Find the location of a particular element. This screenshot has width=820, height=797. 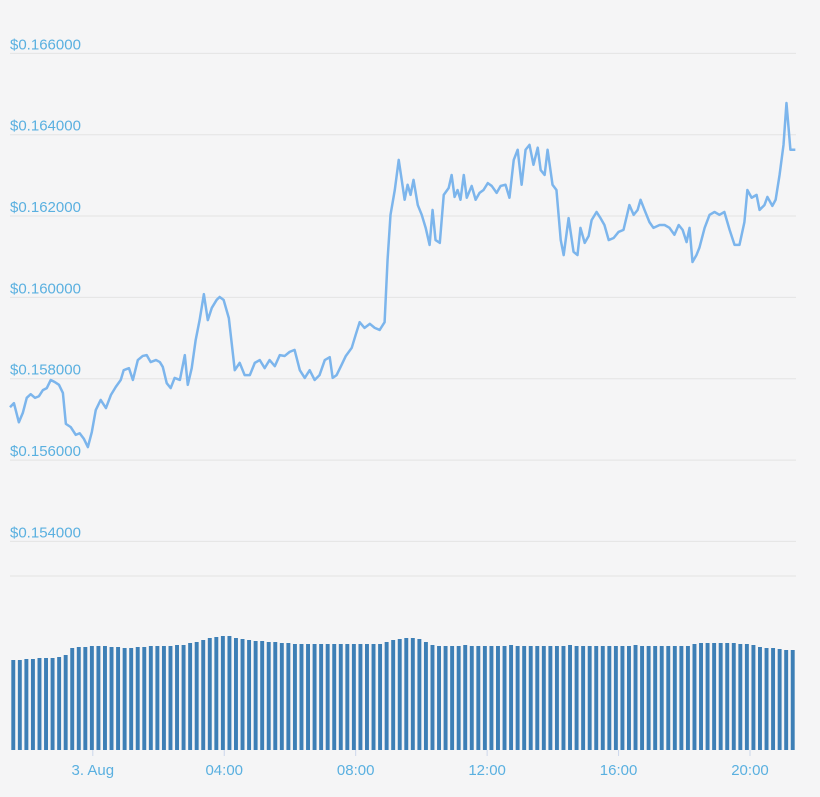

x-tick-label: 08:00 is located at coordinates (356, 770).